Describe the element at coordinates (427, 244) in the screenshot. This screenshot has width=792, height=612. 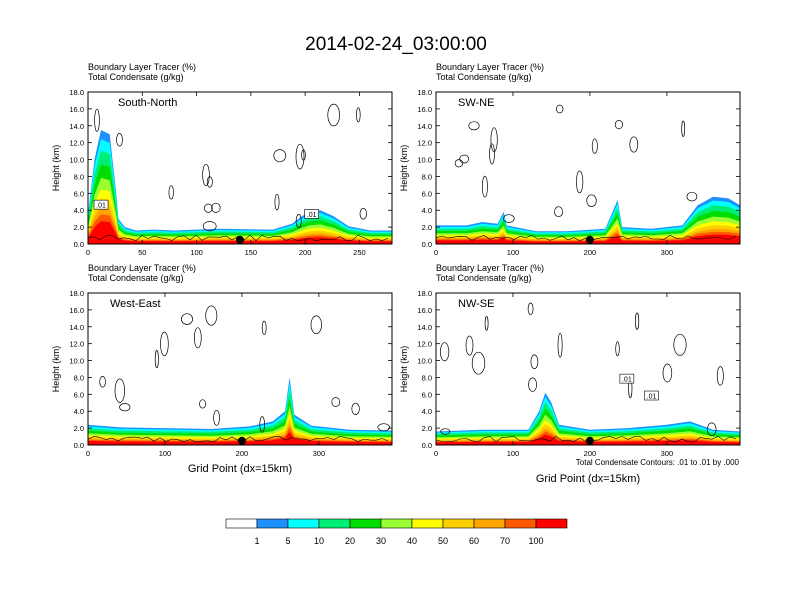
I see `y-tick-label: 0.0` at that location.